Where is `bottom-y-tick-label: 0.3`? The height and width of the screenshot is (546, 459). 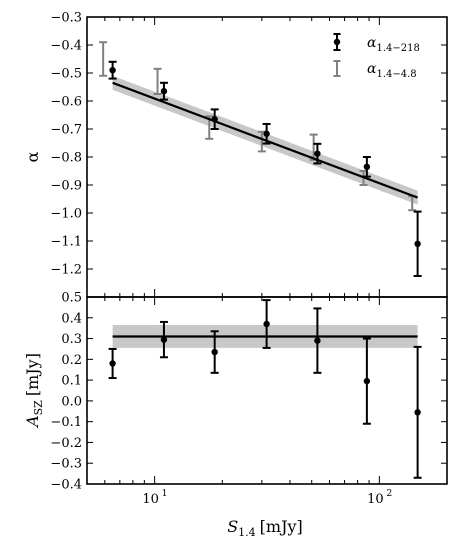
bottom-y-tick-label: 0.3 is located at coordinates (71, 339).